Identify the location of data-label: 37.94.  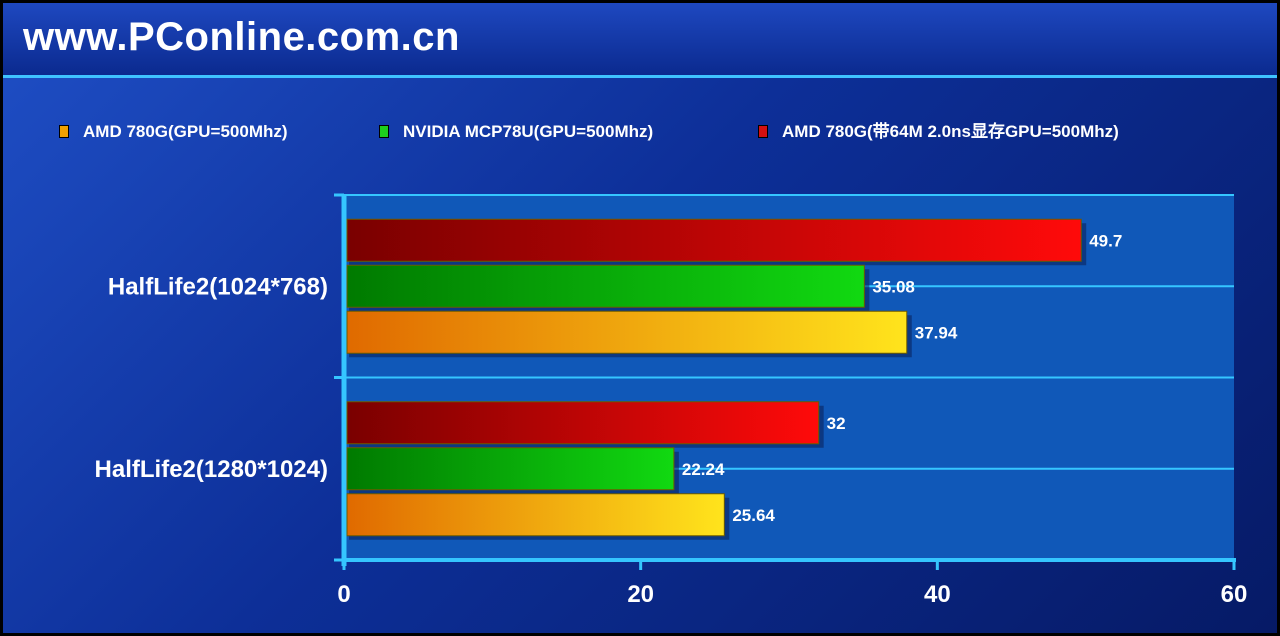
(936, 332).